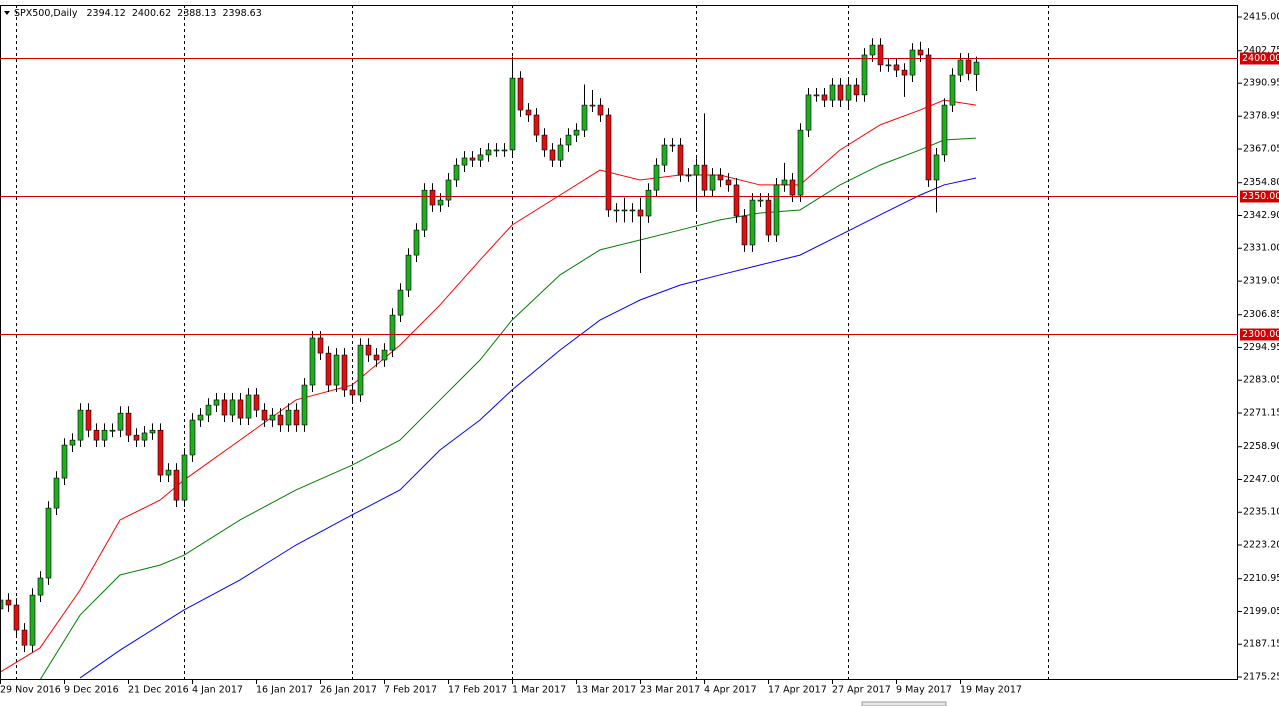 This screenshot has width=1279, height=706. What do you see at coordinates (1261, 644) in the screenshot?
I see `y-tick-label: 2187.15` at bounding box center [1261, 644].